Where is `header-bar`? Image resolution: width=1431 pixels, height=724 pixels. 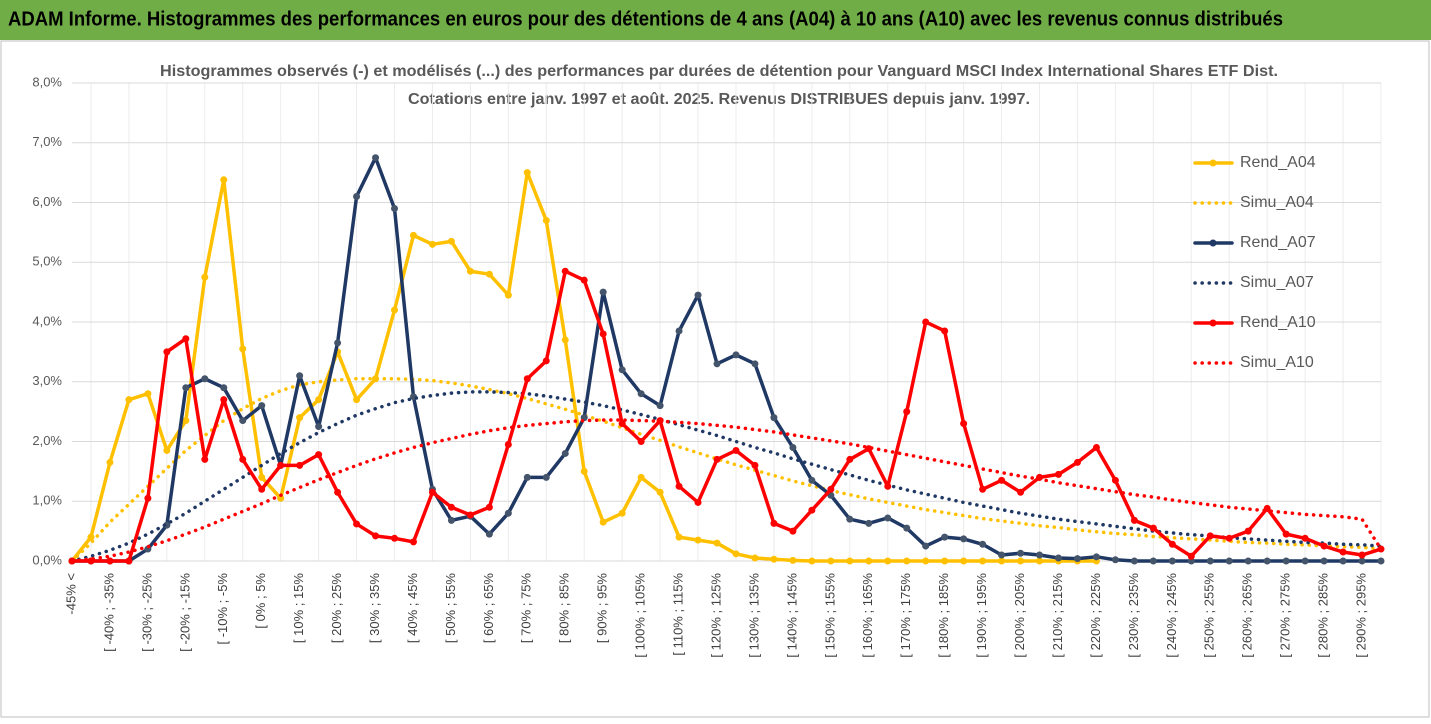 header-bar is located at coordinates (715, 20).